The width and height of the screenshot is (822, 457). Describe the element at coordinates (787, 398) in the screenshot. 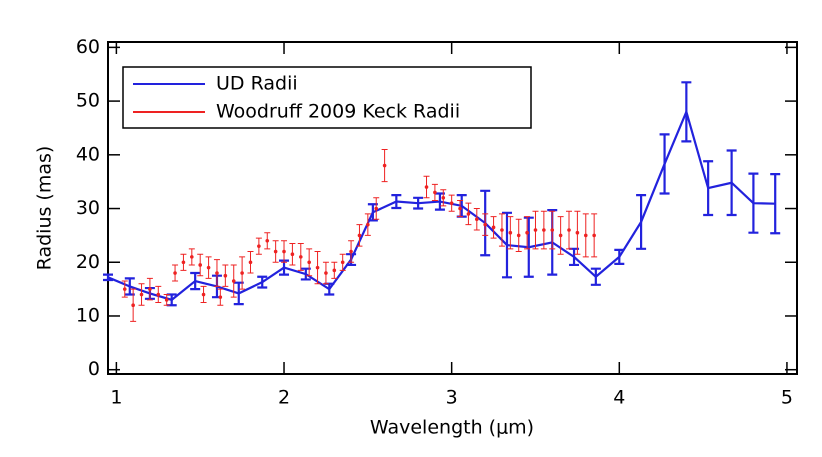

I see `x-tick-label: 5` at that location.